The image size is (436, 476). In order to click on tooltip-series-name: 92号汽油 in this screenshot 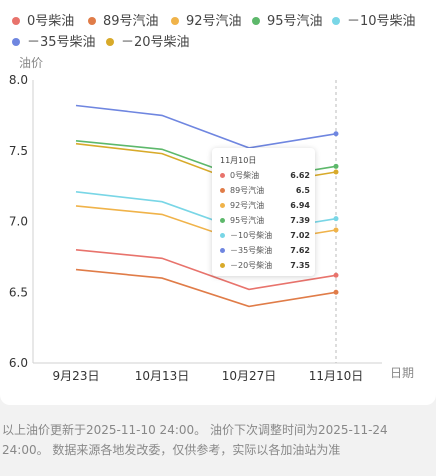, I will do `click(247, 205)`.